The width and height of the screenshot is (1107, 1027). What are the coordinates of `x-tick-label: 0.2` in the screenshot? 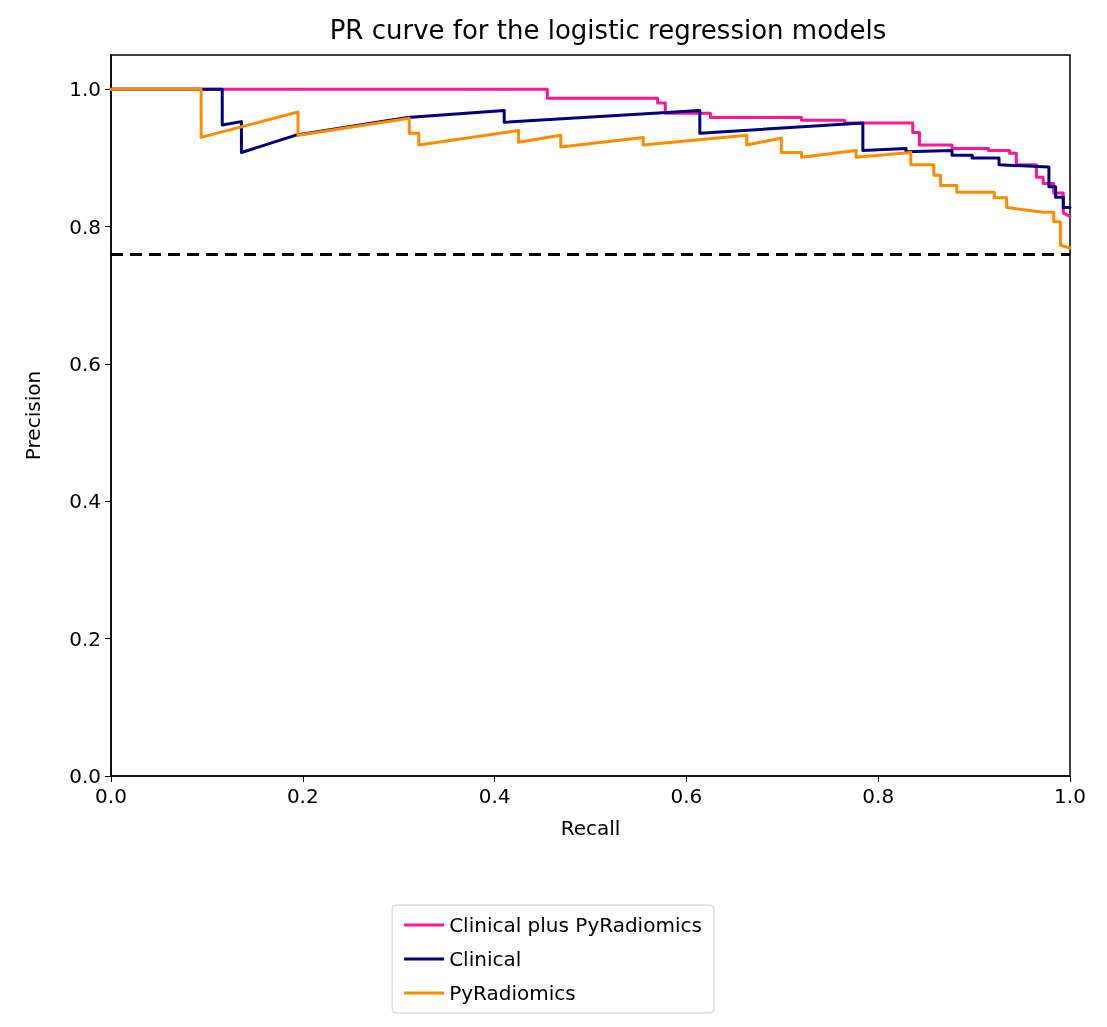 It's located at (302, 796).